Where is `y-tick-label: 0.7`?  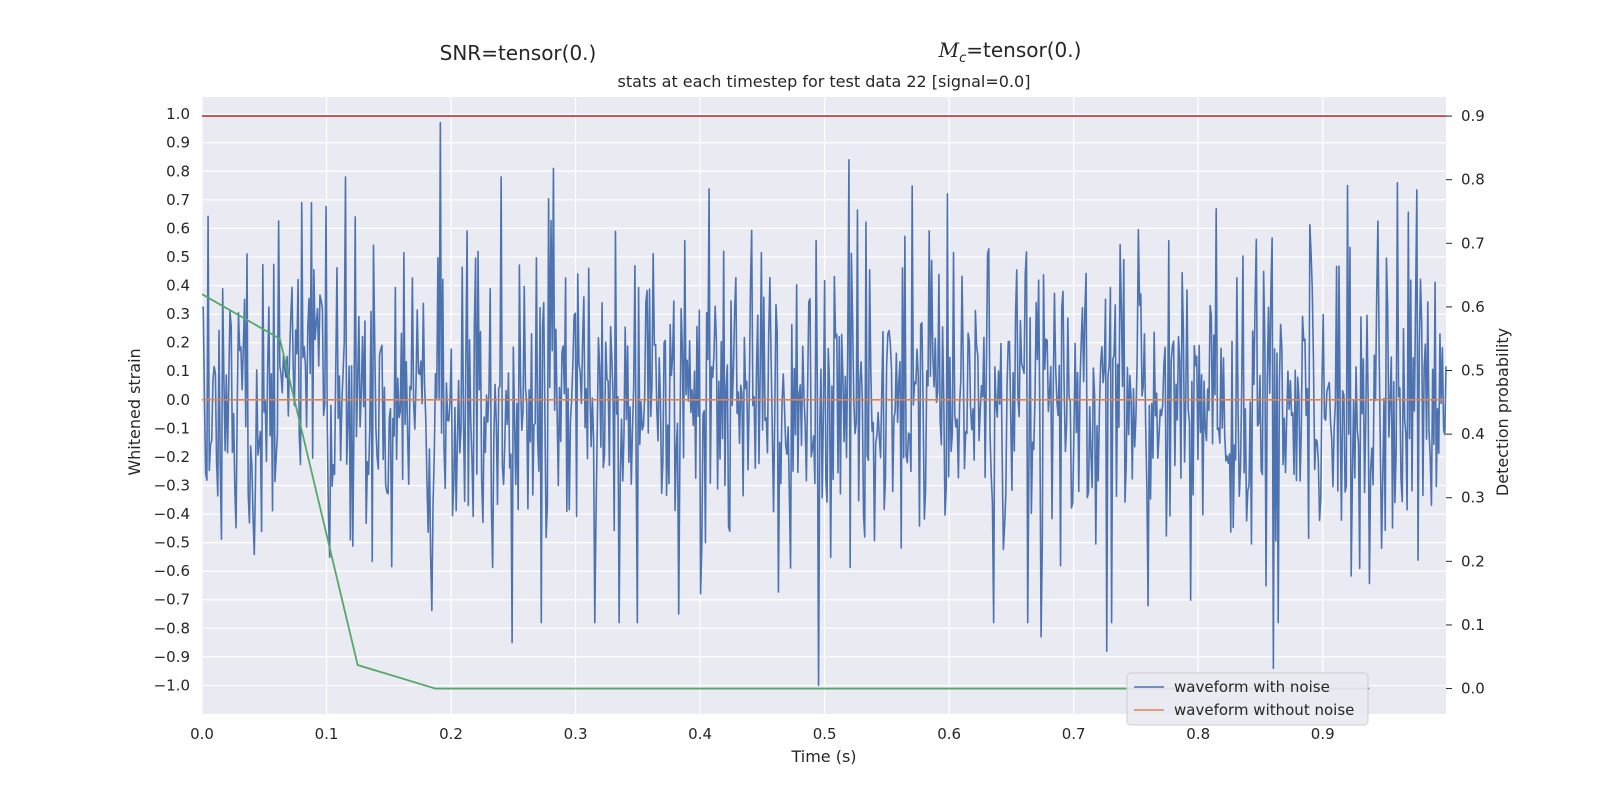 y-tick-label: 0.7 is located at coordinates (178, 200).